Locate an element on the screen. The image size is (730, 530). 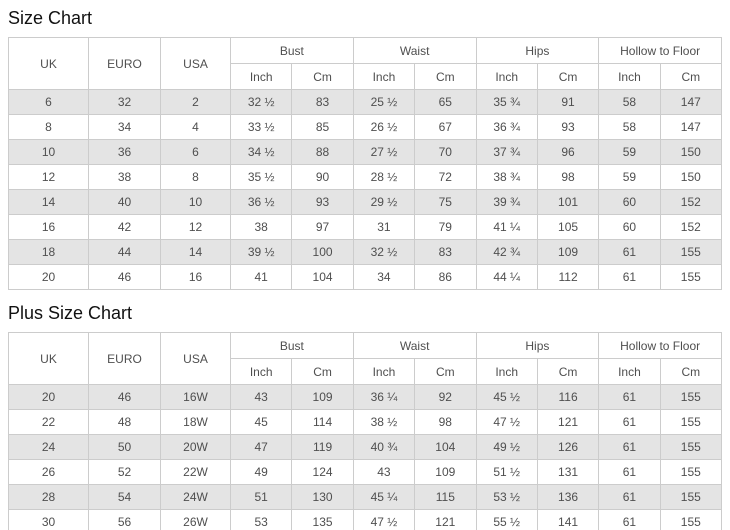
column-header-bust-inch: Inch is located at coordinates (261, 76).